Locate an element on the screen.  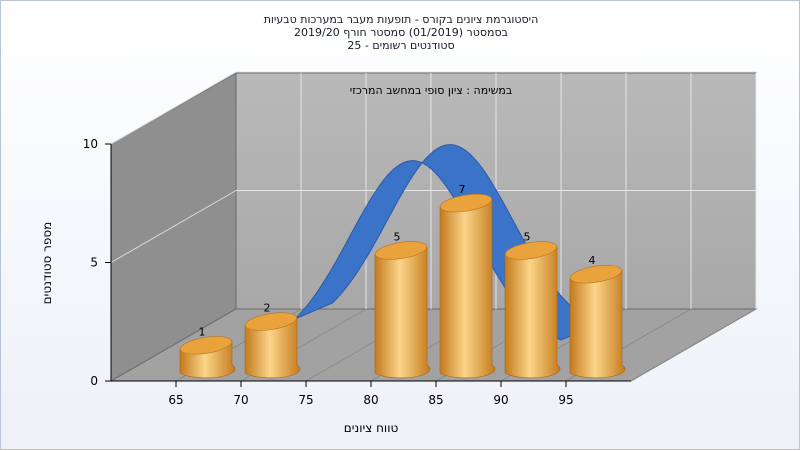
y-ticks: 0 5 10 is located at coordinates (97, 262).